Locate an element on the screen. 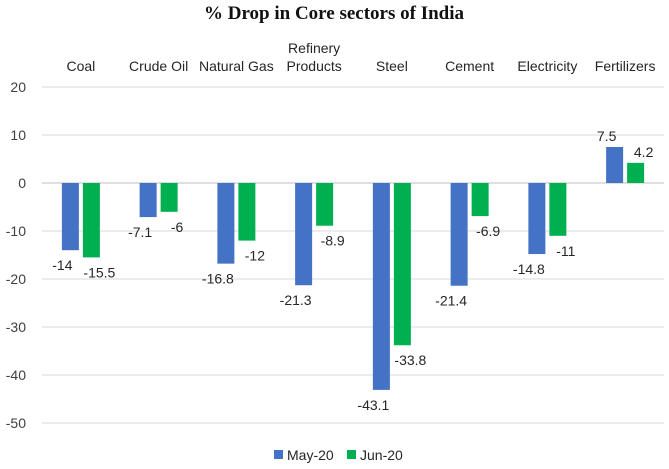 Image resolution: width=669 pixels, height=469 pixels. data-label: -7.1 is located at coordinates (140, 232).